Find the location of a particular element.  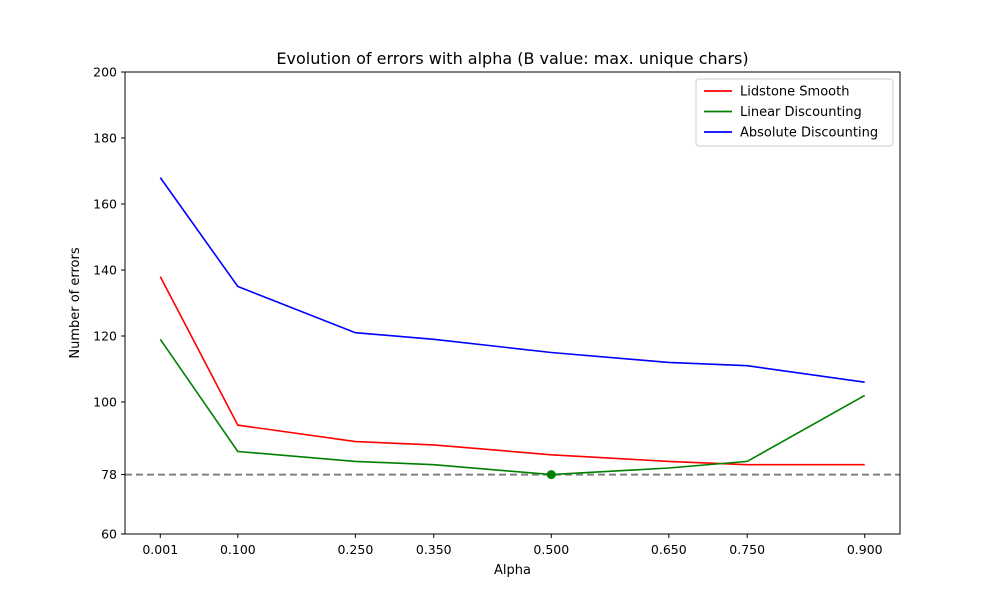

y-tick-label: 160 is located at coordinates (105, 204).